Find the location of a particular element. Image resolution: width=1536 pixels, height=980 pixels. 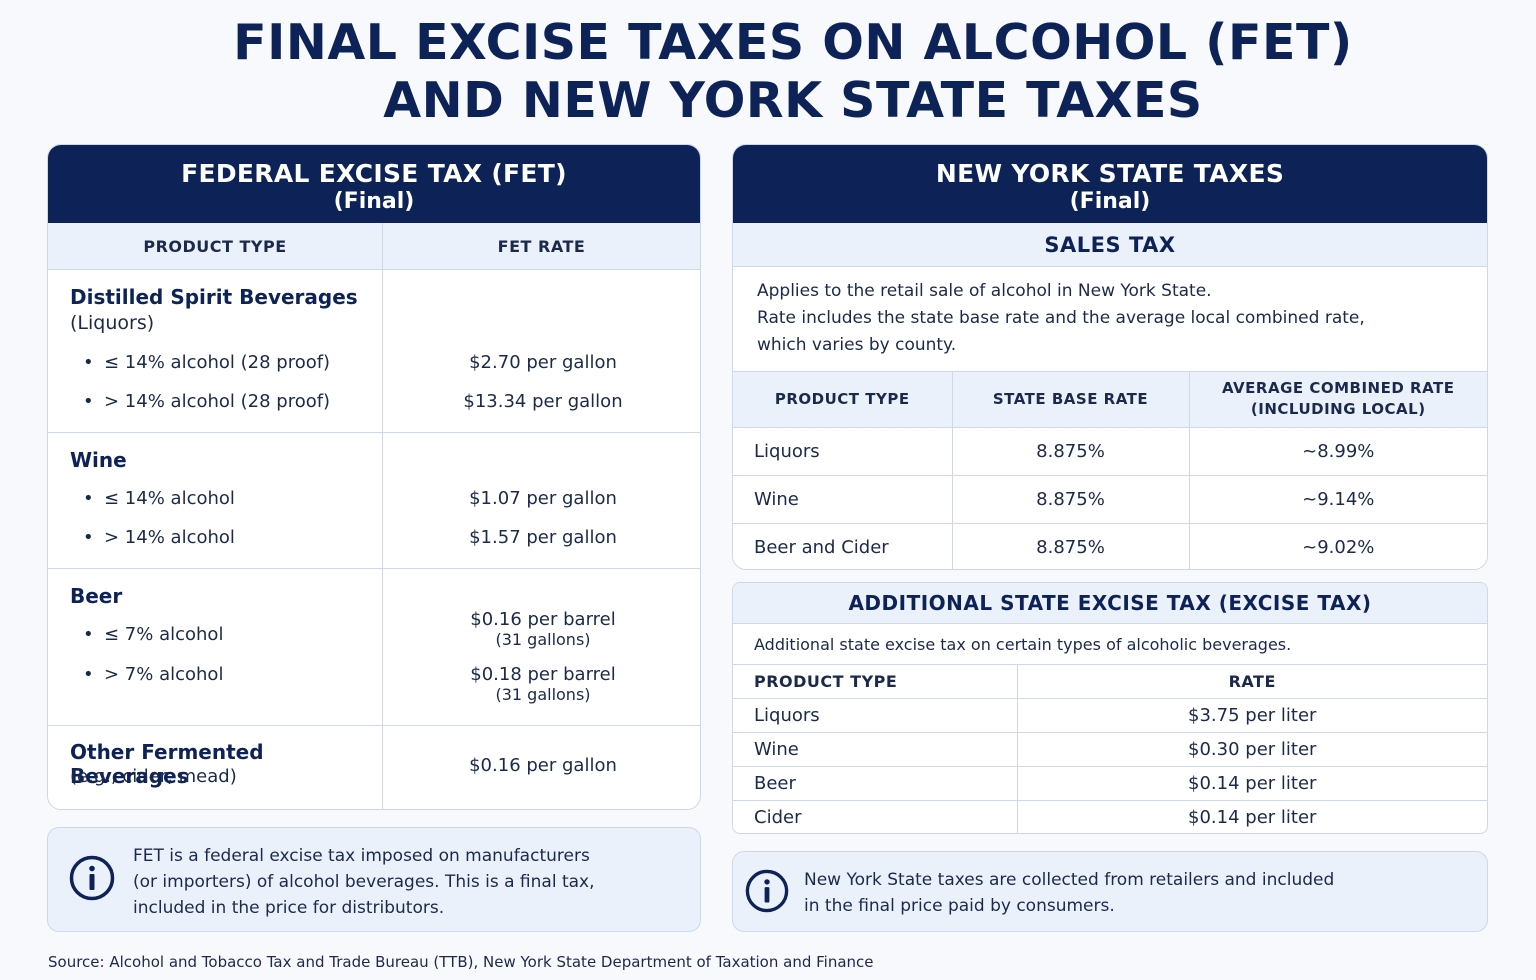

wine-item-1: ≤ 14% alcohol is located at coordinates (159, 498).